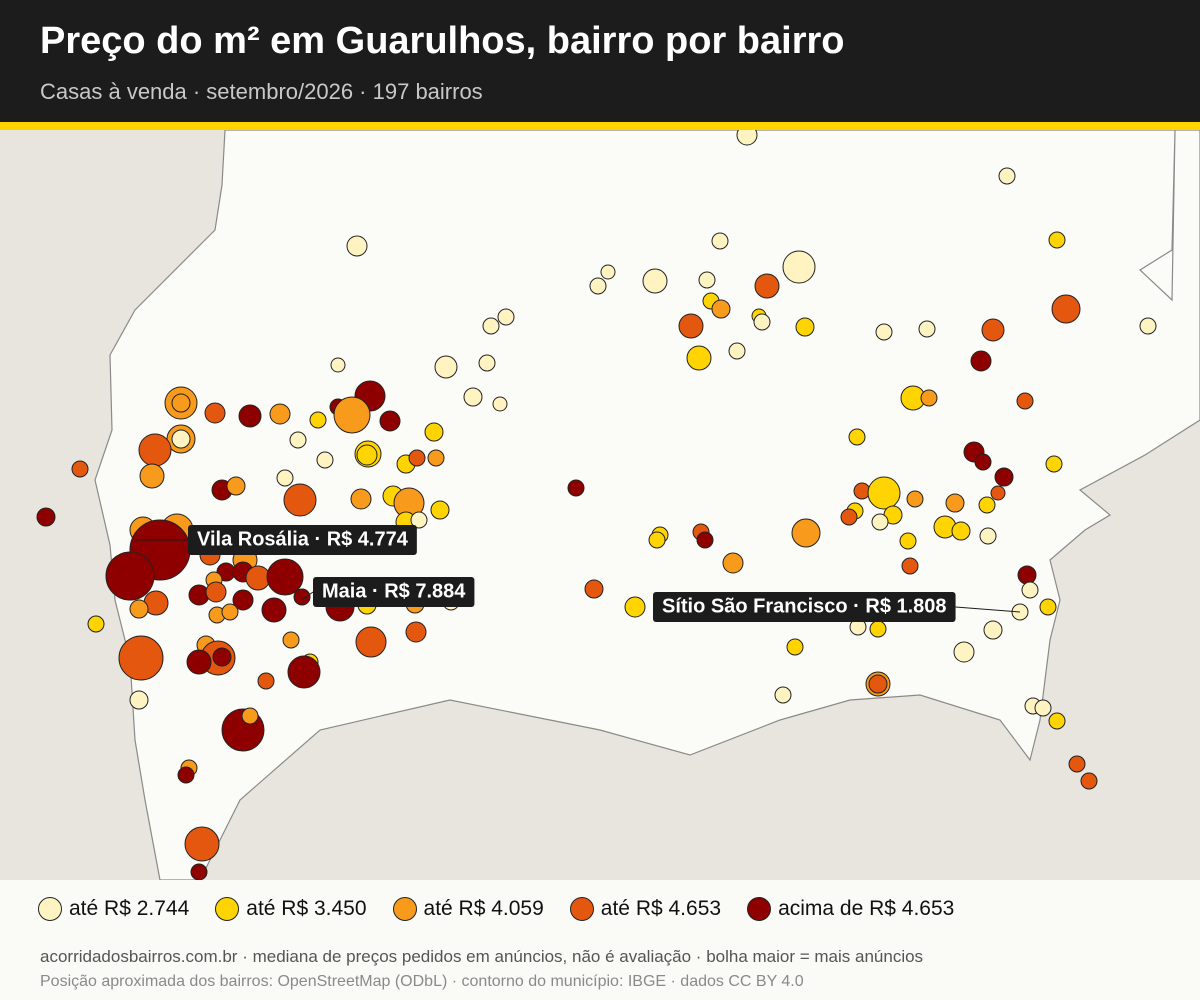 The image size is (1200, 1000). Describe the element at coordinates (661, 908) in the screenshot. I see `legend-label: até R$ 4.653` at that location.